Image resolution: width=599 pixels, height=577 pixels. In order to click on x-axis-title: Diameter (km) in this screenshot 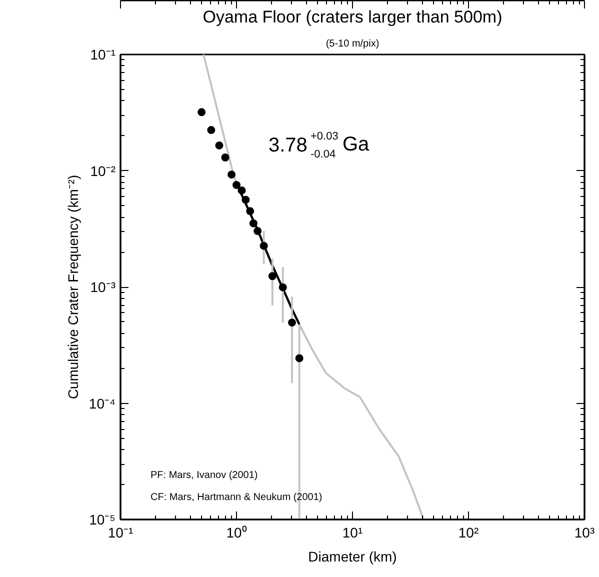, I will do `click(352, 556)`.